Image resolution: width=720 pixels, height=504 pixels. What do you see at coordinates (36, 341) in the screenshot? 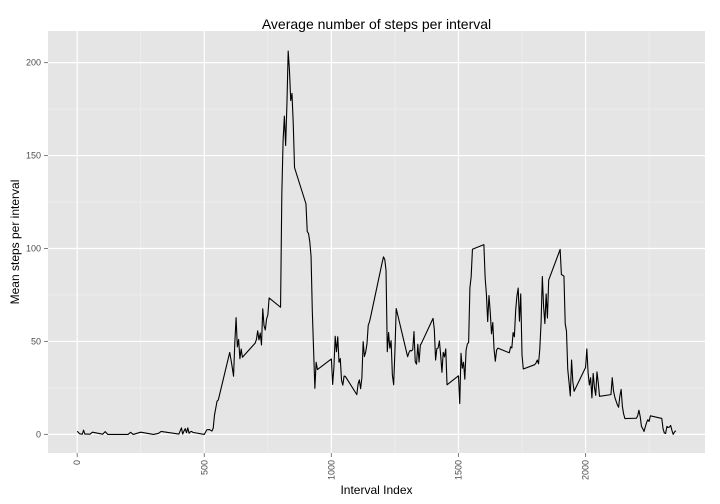
I see `y-tick-label-50: 50` at bounding box center [36, 341].